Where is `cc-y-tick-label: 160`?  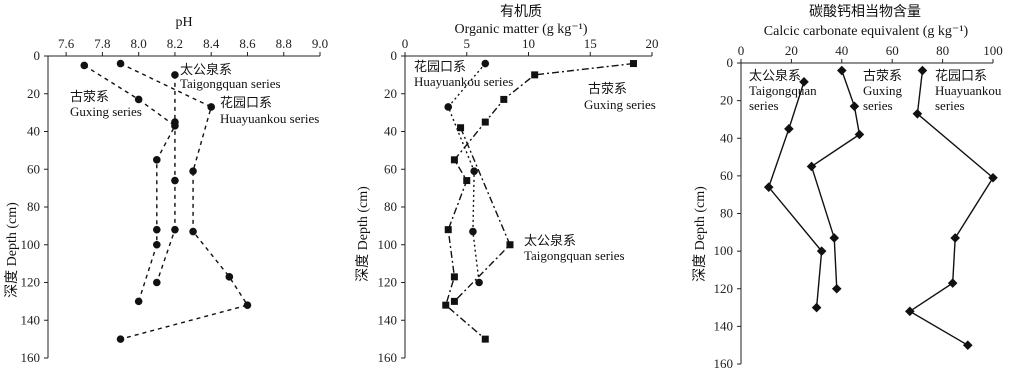 cc-y-tick-label: 160 is located at coordinates (724, 363).